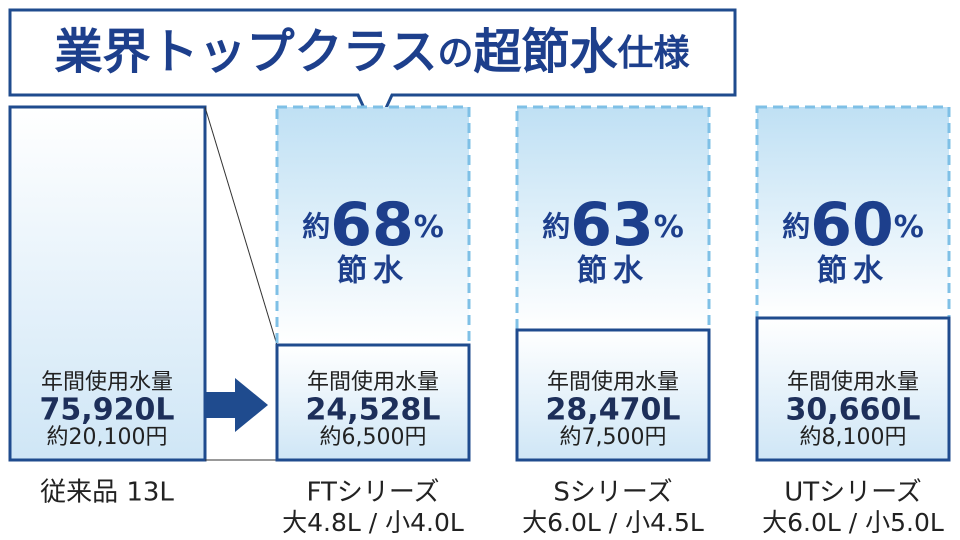 The width and height of the screenshot is (960, 540). Describe the element at coordinates (373, 437) in the screenshot. I see `cost: 約6,500円` at that location.